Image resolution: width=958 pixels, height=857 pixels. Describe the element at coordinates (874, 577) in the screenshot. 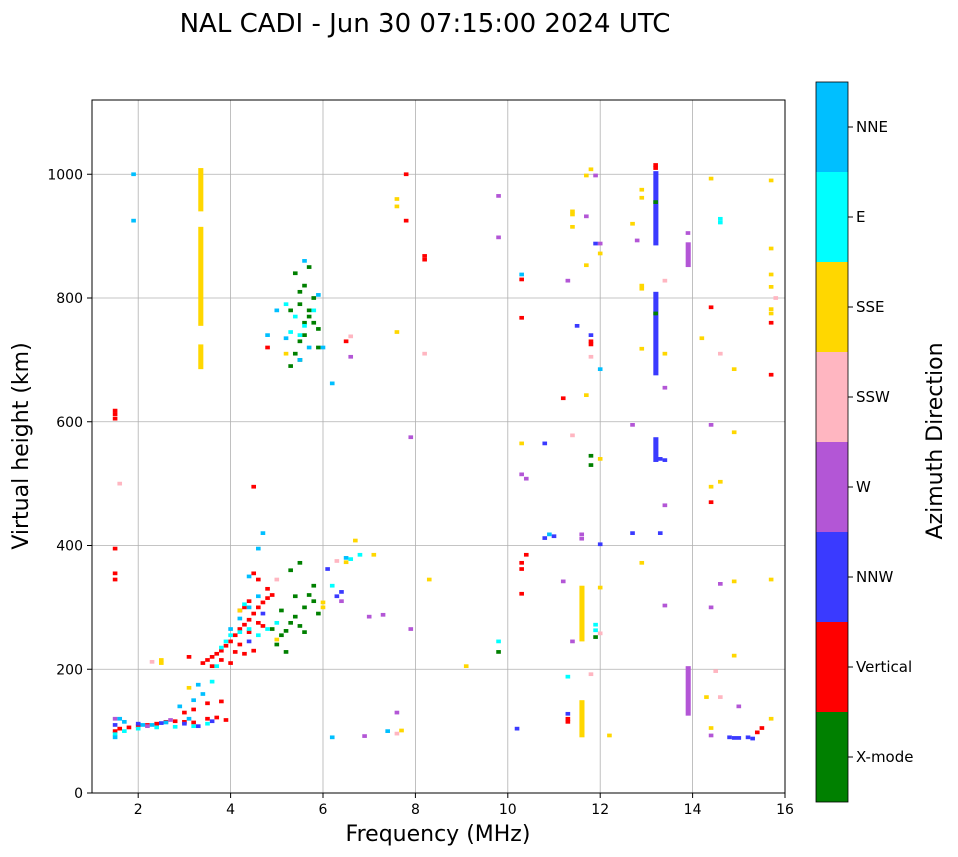

I see `colorbar-label: NNW` at that location.